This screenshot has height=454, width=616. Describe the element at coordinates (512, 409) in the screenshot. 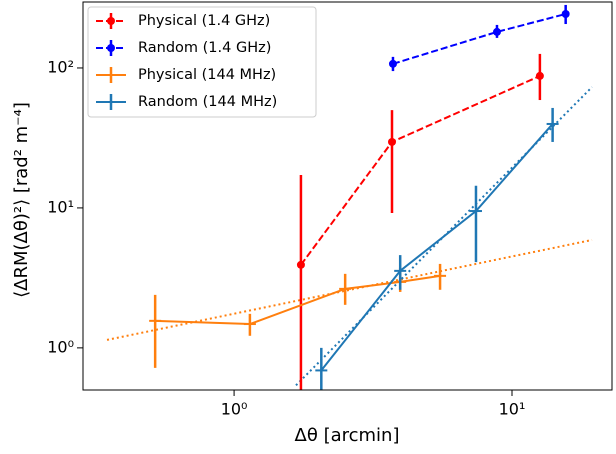

I see `x-tick-label: 10¹` at that location.